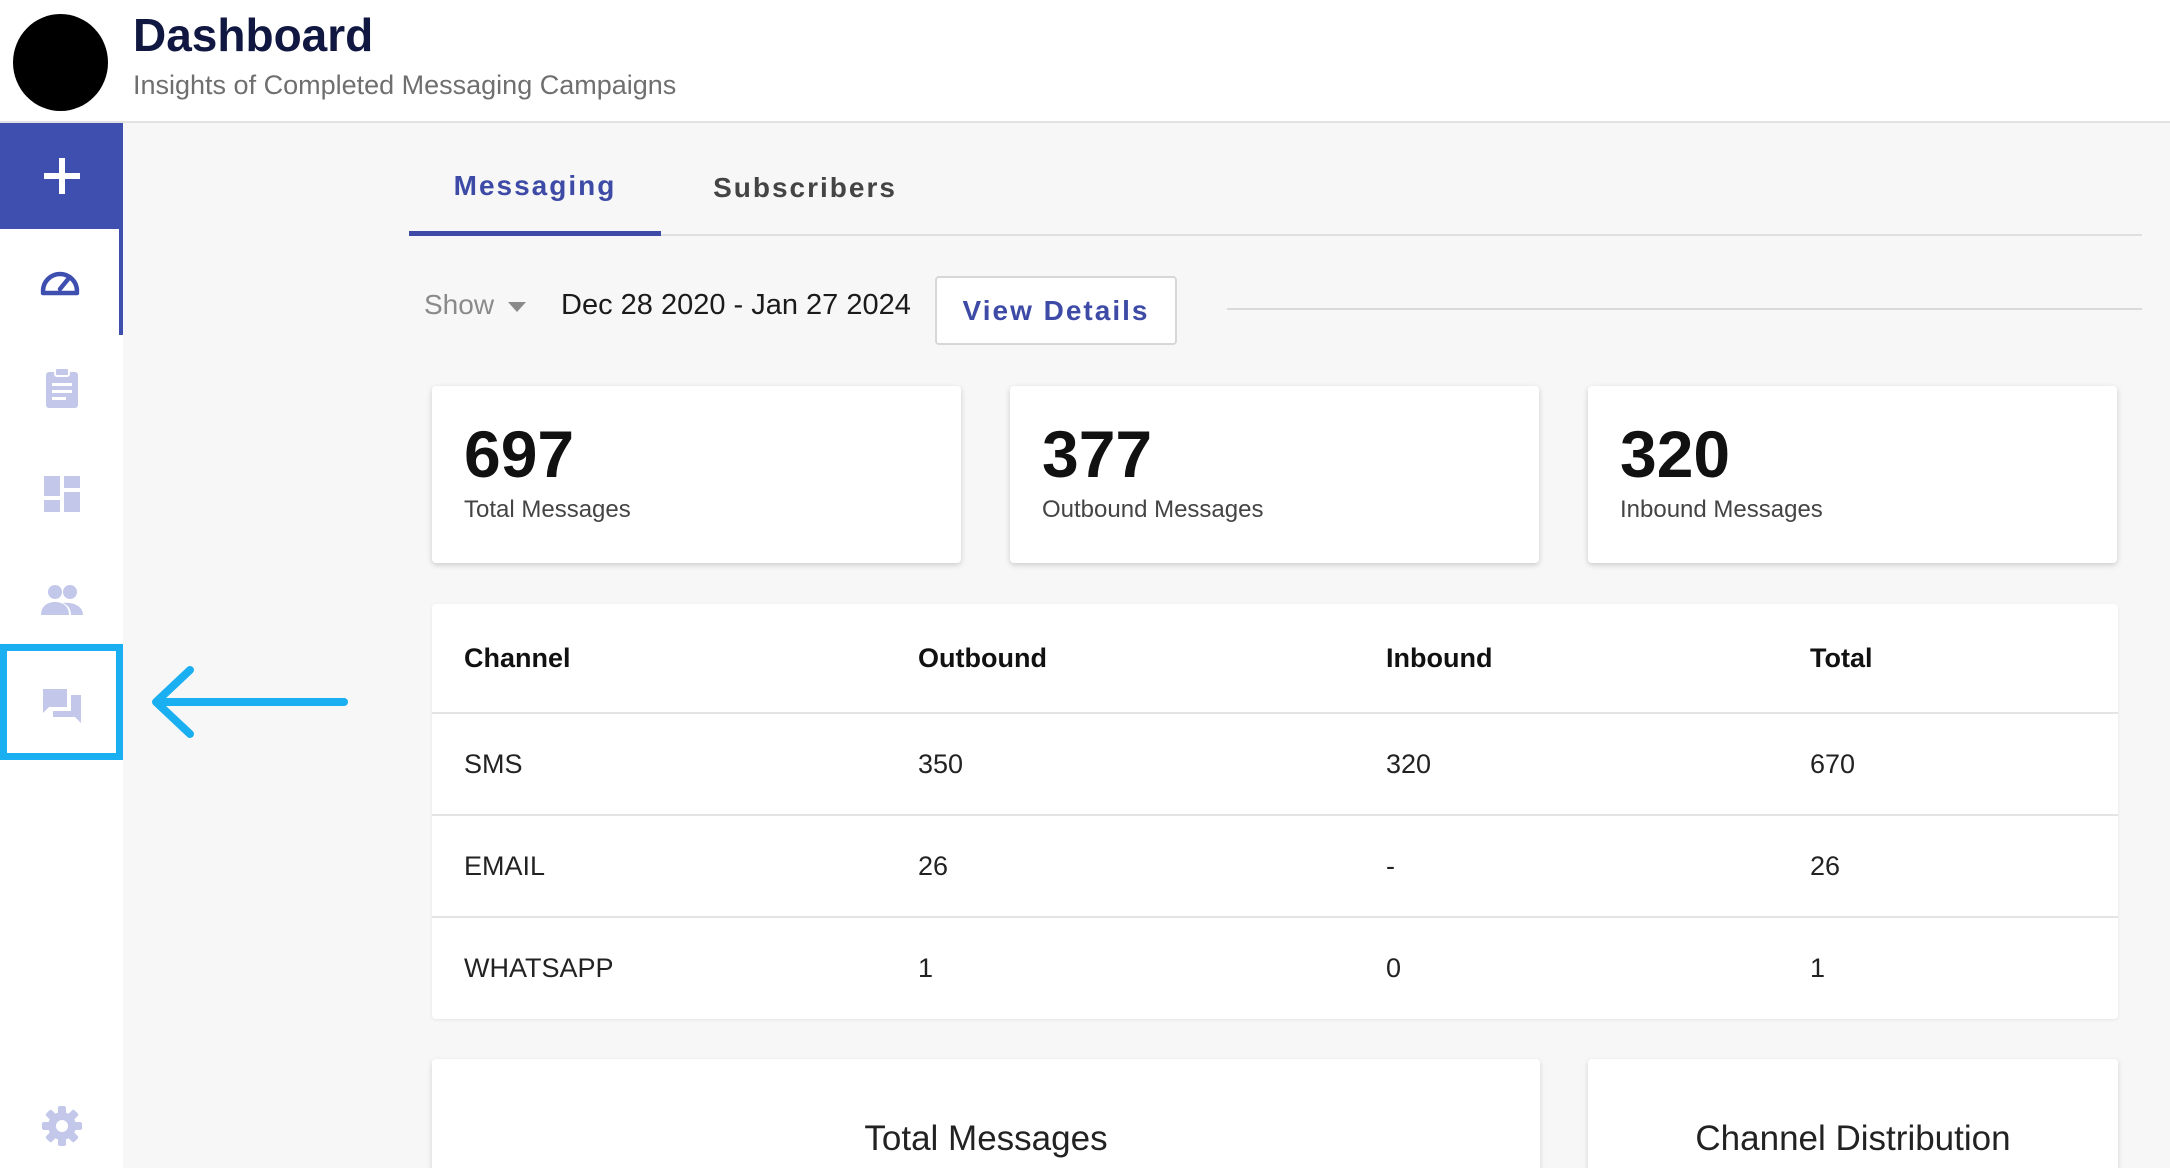 Image resolution: width=2170 pixels, height=1168 pixels. Describe the element at coordinates (505, 865) in the screenshot. I see `table-cell: EMAIL` at that location.